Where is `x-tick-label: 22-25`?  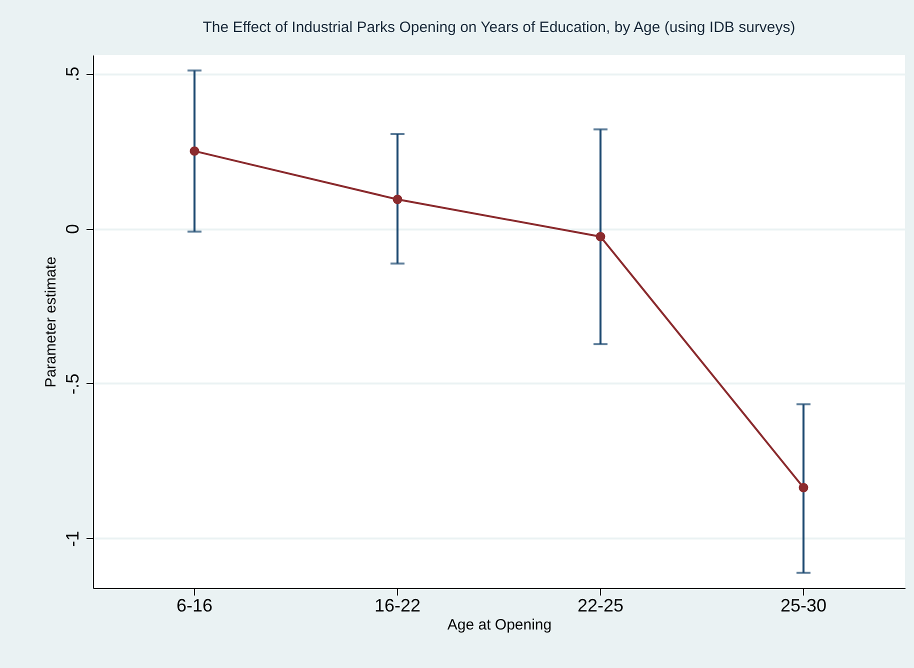 x-tick-label: 22-25 is located at coordinates (600, 606).